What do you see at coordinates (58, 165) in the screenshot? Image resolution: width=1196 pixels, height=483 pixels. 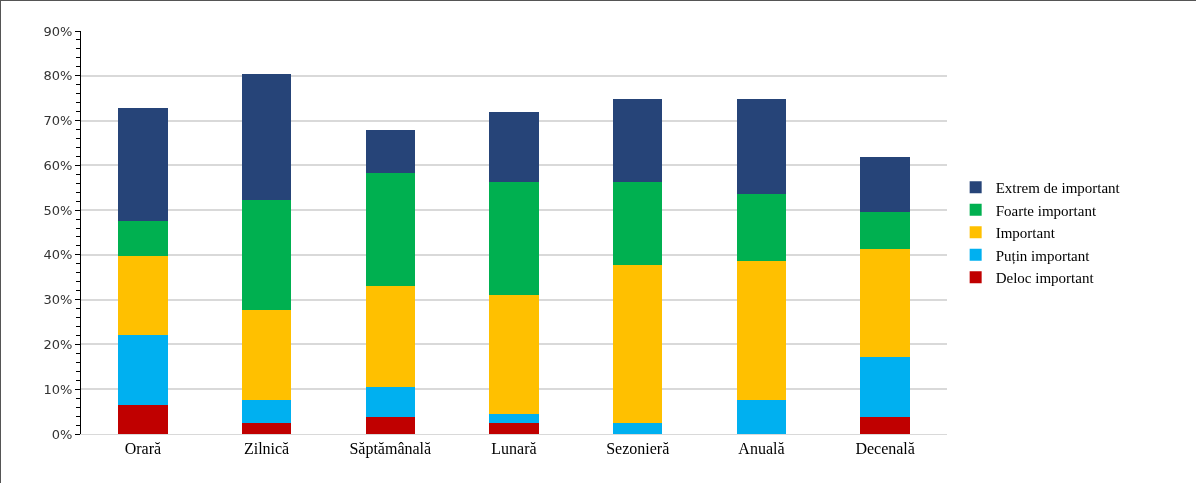 I see `y-tick-label: 60%` at bounding box center [58, 165].